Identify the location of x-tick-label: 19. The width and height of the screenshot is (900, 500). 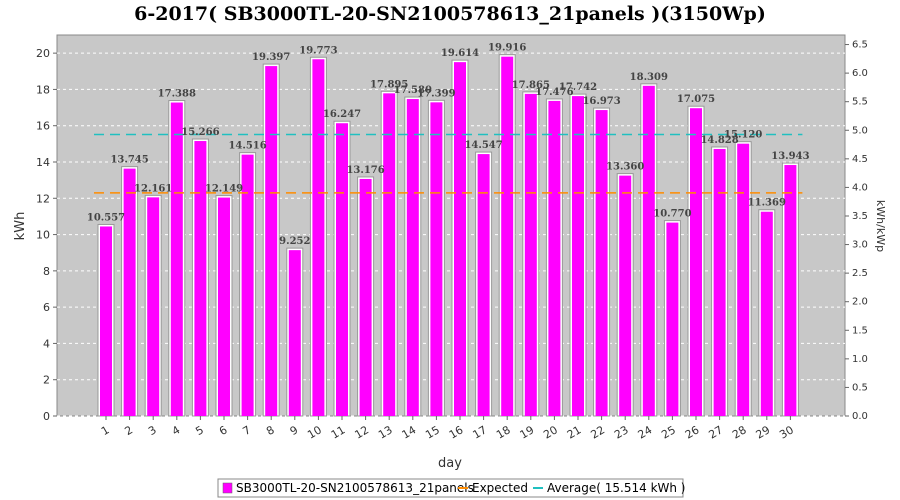
(527, 432).